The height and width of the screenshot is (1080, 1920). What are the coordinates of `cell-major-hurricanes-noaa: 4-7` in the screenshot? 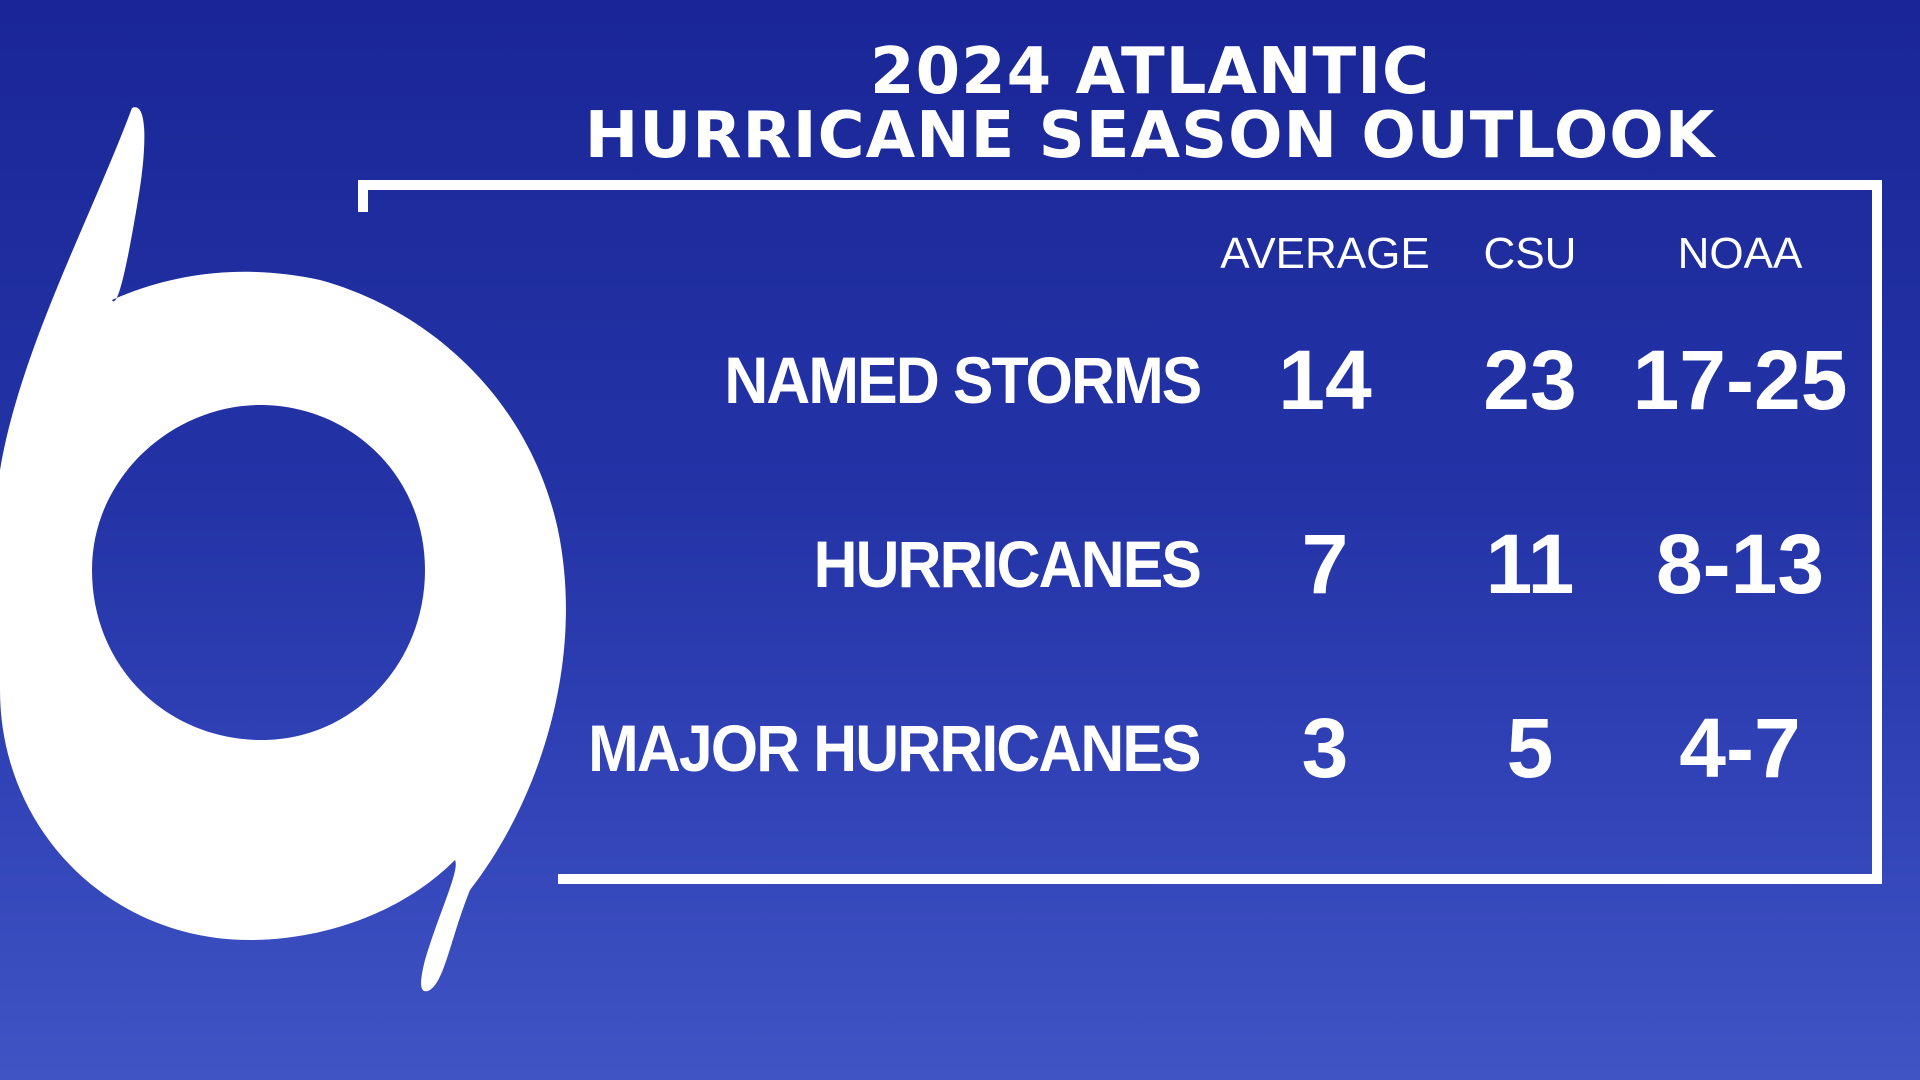 It's located at (1740, 748).